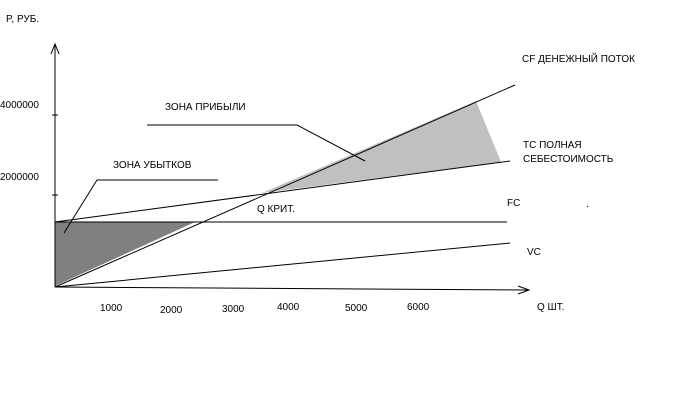 The image size is (674, 408). Describe the element at coordinates (331, 143) in the screenshot. I see `profit-zone-pointer` at that location.